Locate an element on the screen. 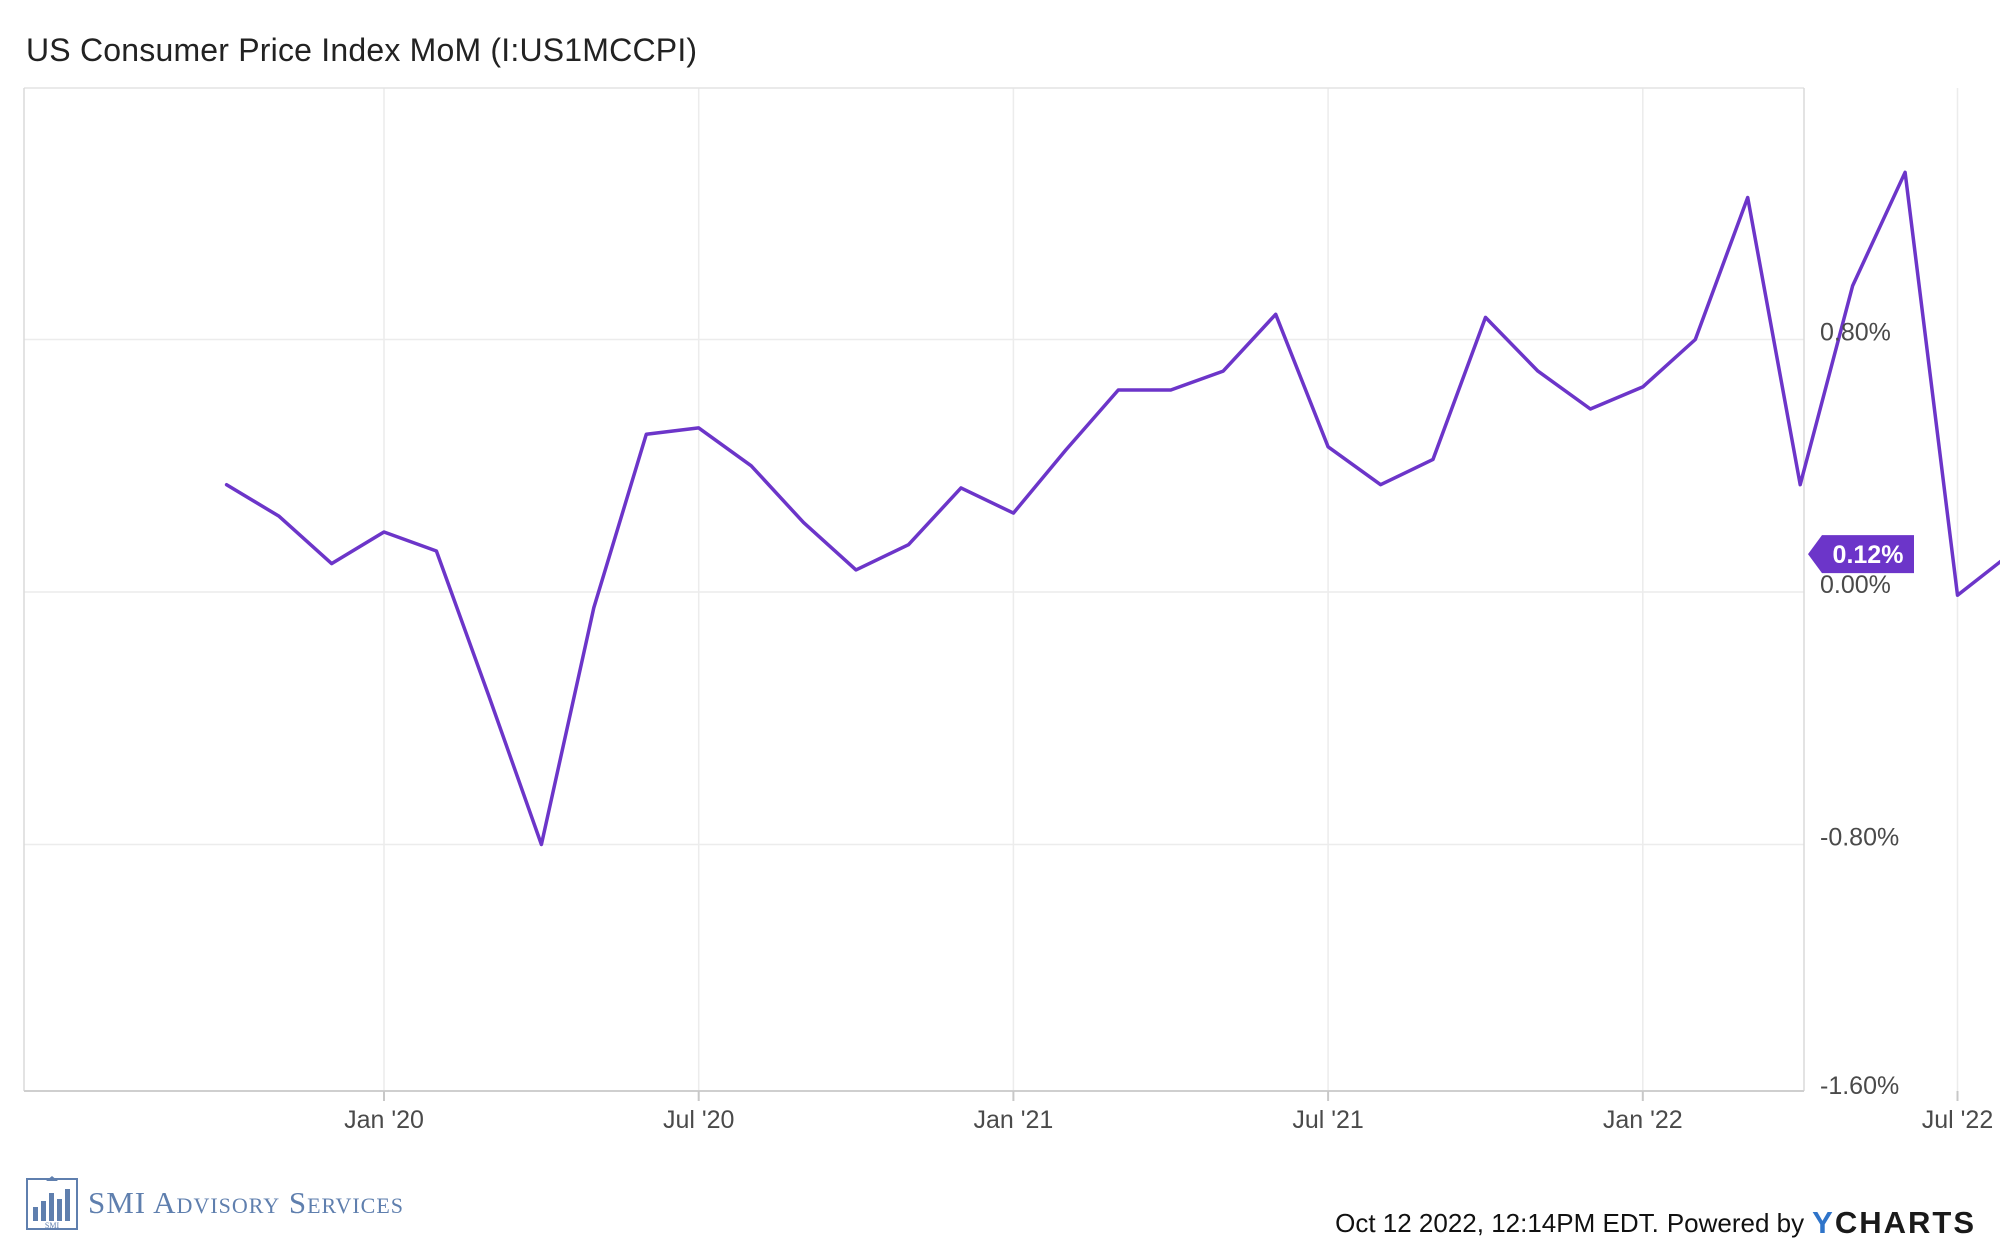 Image resolution: width=2000 pixels, height=1253 pixels. y-tick-label: 0.00% is located at coordinates (1855, 585).